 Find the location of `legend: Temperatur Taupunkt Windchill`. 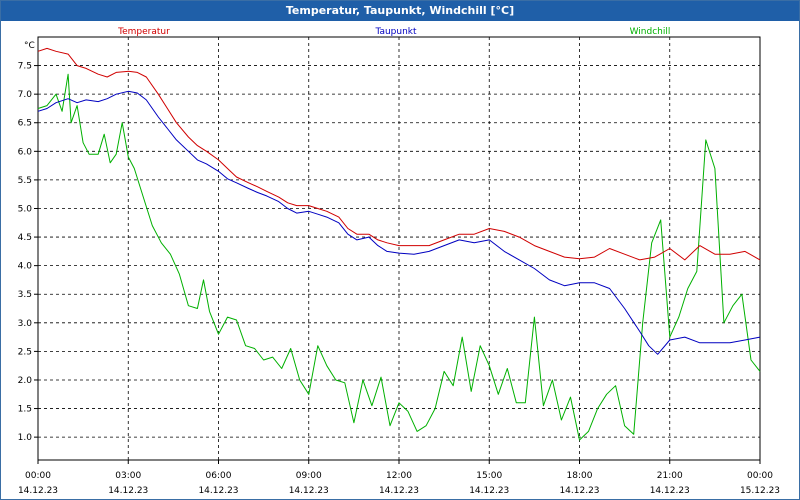

legend: Temperatur Taupunkt Windchill is located at coordinates (393, 32).